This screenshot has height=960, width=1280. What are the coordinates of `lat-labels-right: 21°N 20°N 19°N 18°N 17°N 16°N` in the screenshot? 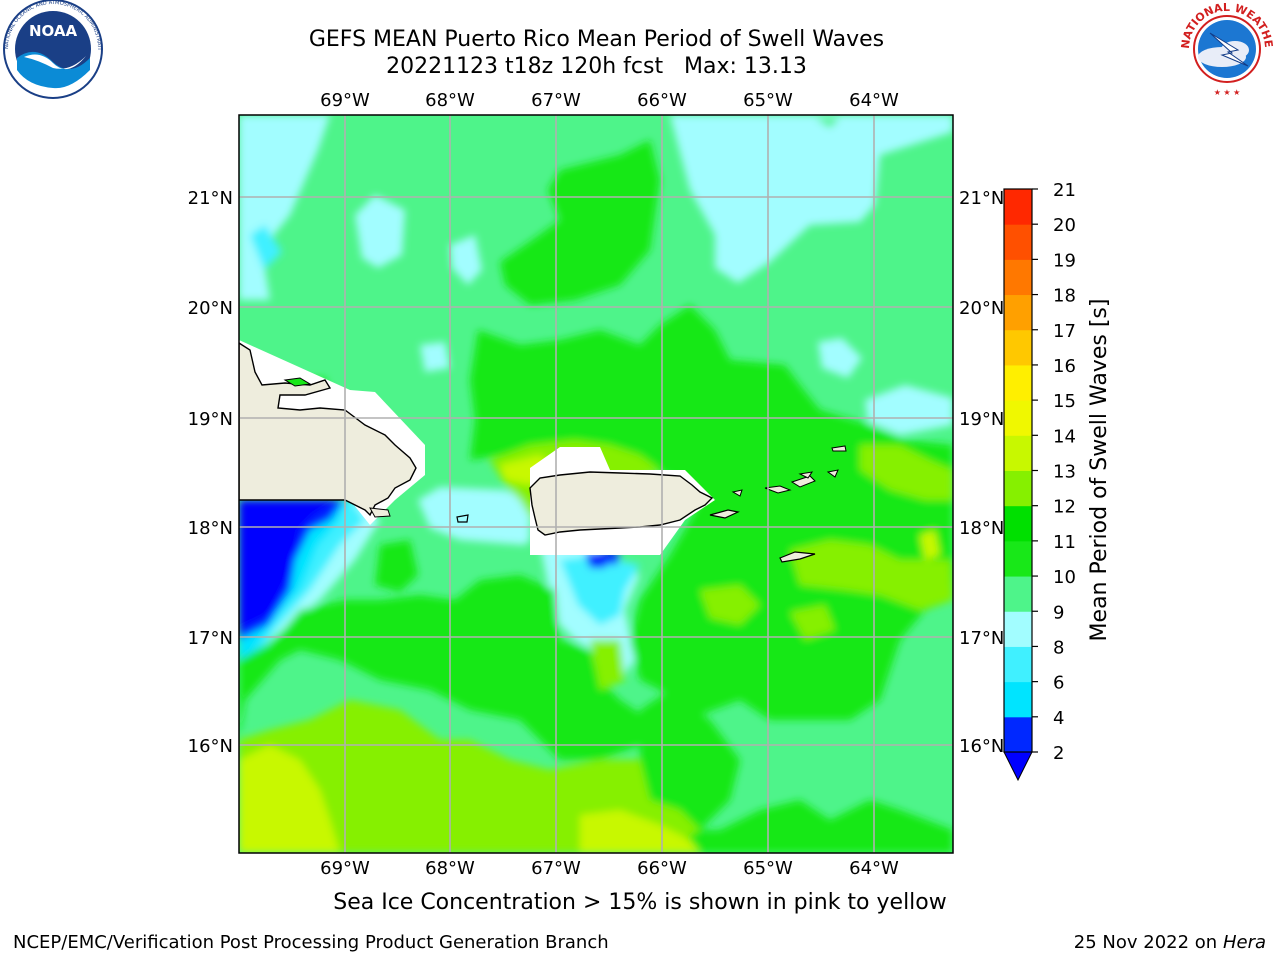 It's located at (981, 472).